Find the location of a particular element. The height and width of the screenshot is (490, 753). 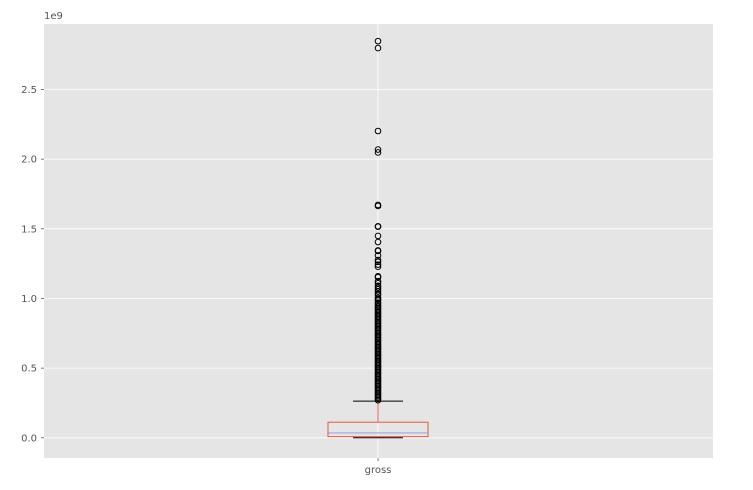

y-axis: 0.0 0.5 1.0 1.5 2.0 2.5 is located at coordinates (29, 264).